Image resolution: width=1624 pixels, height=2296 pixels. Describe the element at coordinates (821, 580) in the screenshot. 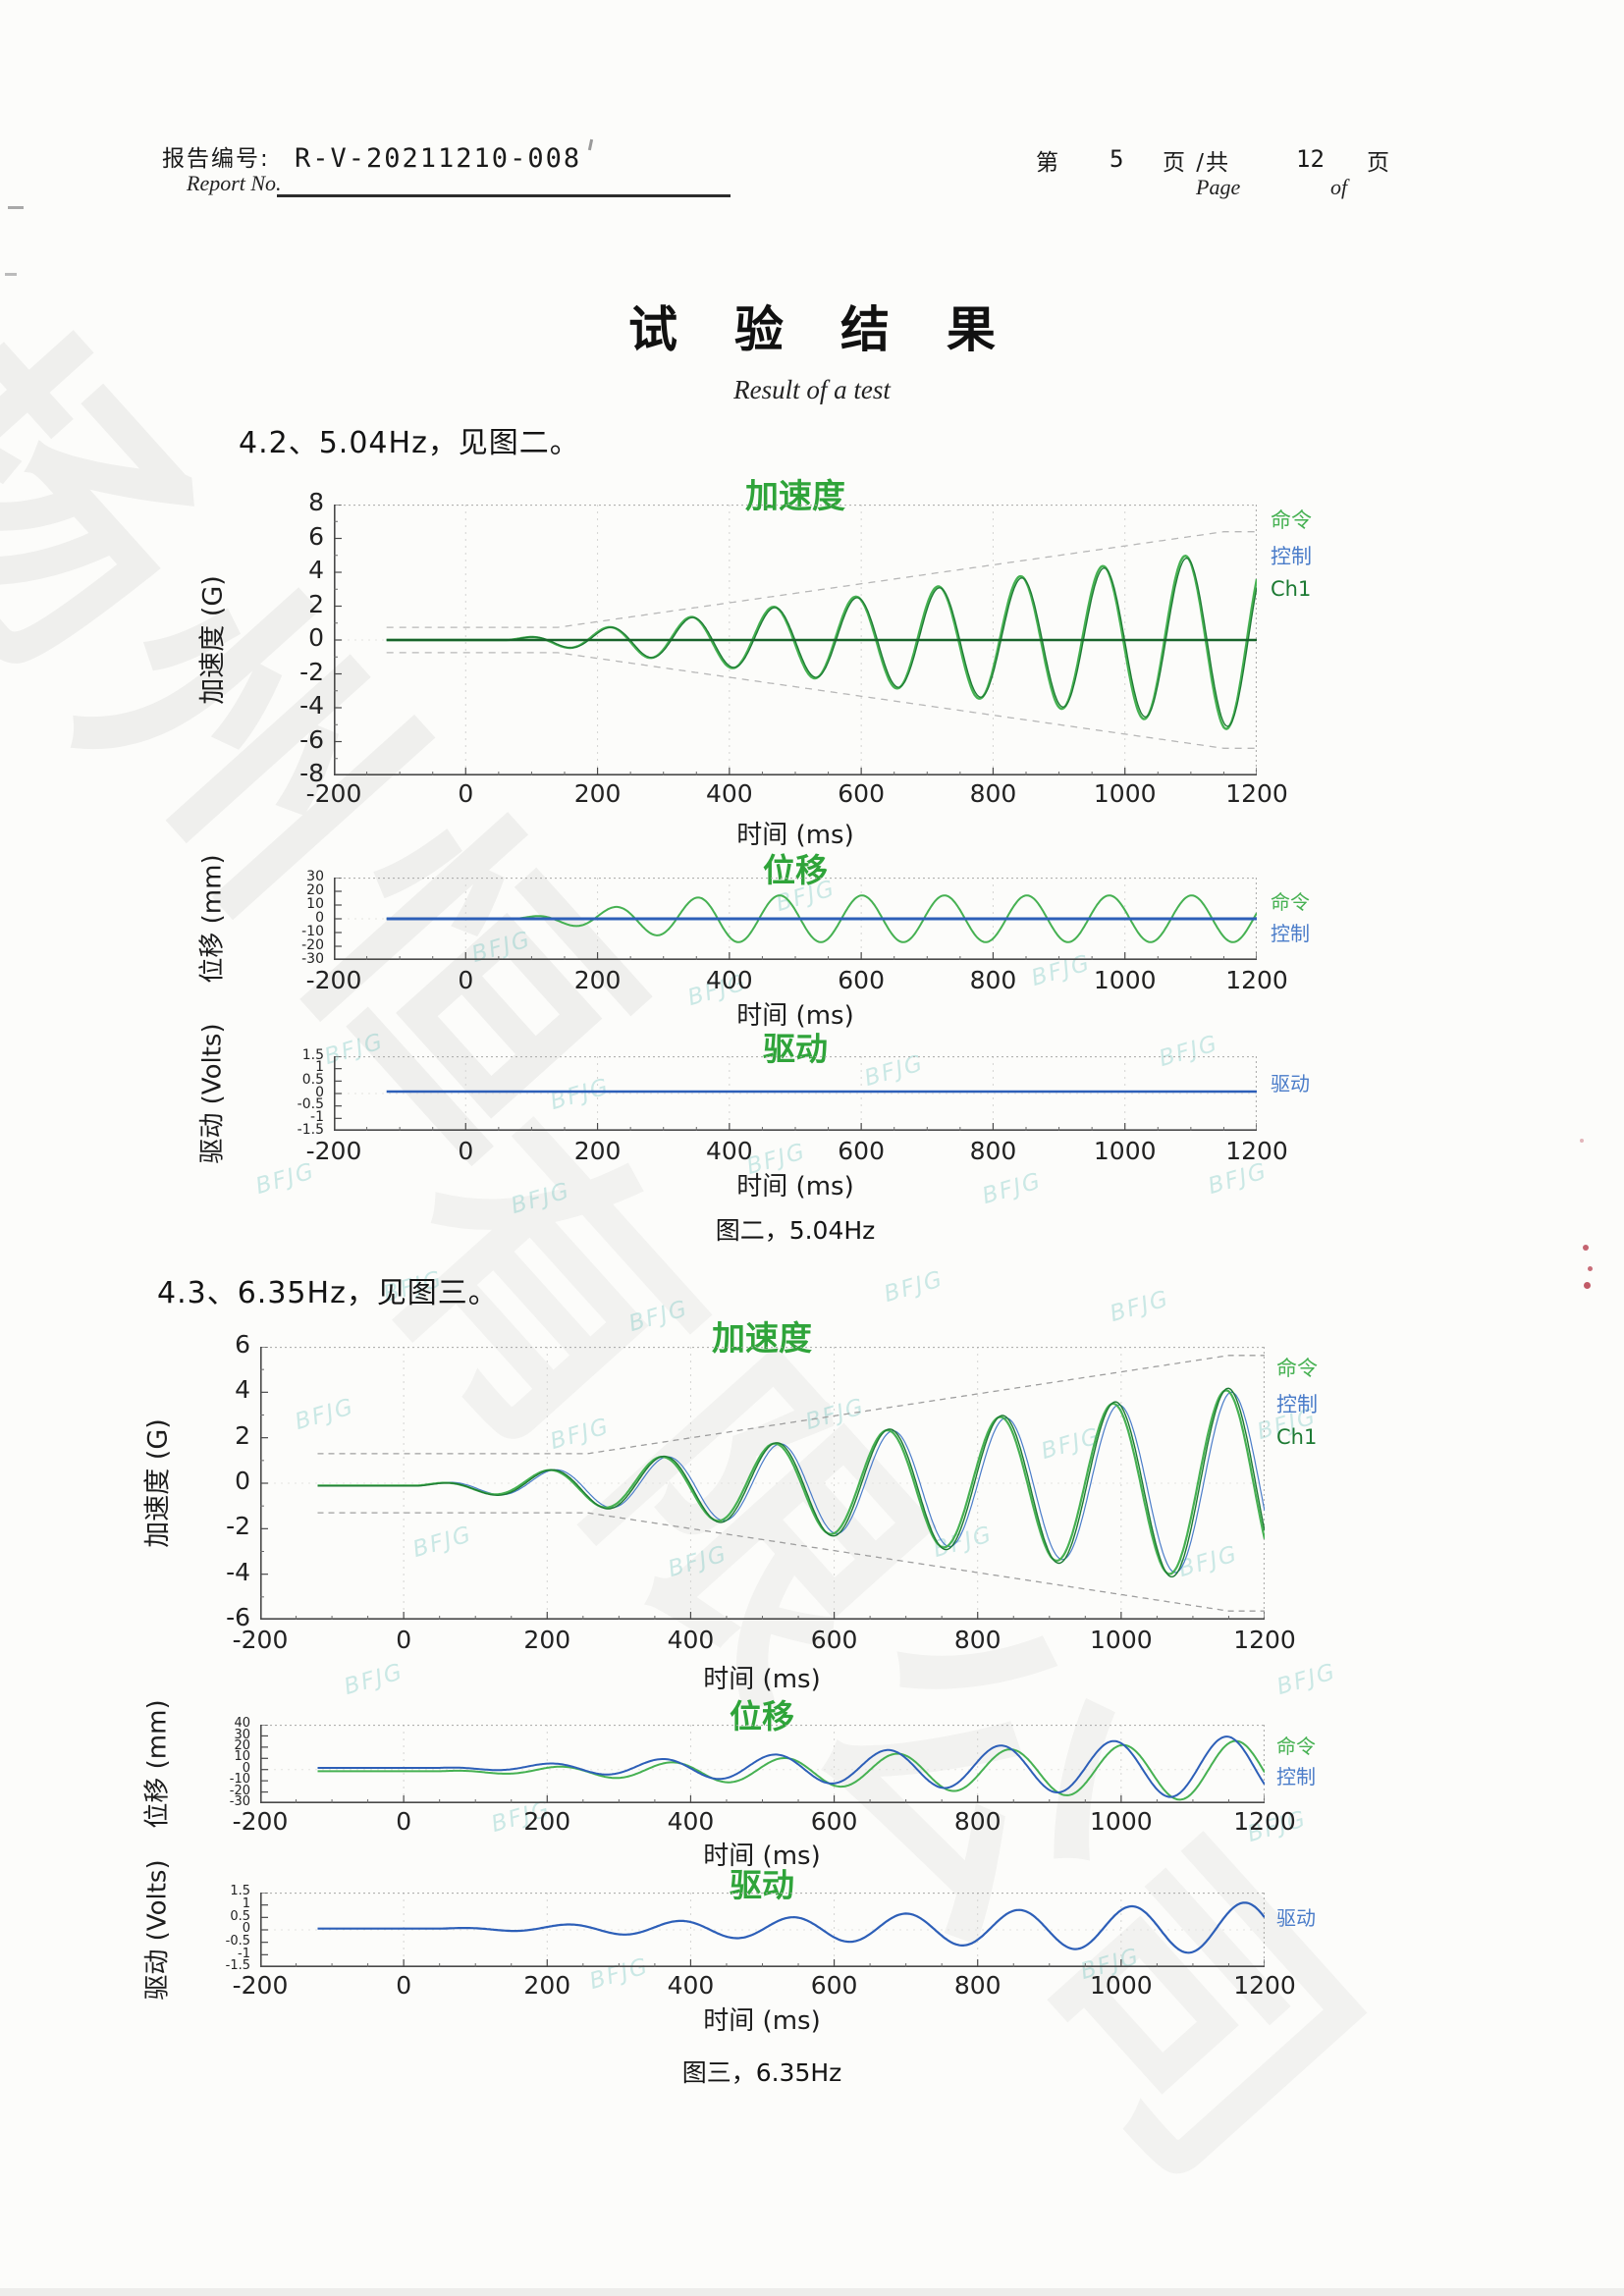

I see `fig2-acceleration-series-tolerance-upper` at that location.